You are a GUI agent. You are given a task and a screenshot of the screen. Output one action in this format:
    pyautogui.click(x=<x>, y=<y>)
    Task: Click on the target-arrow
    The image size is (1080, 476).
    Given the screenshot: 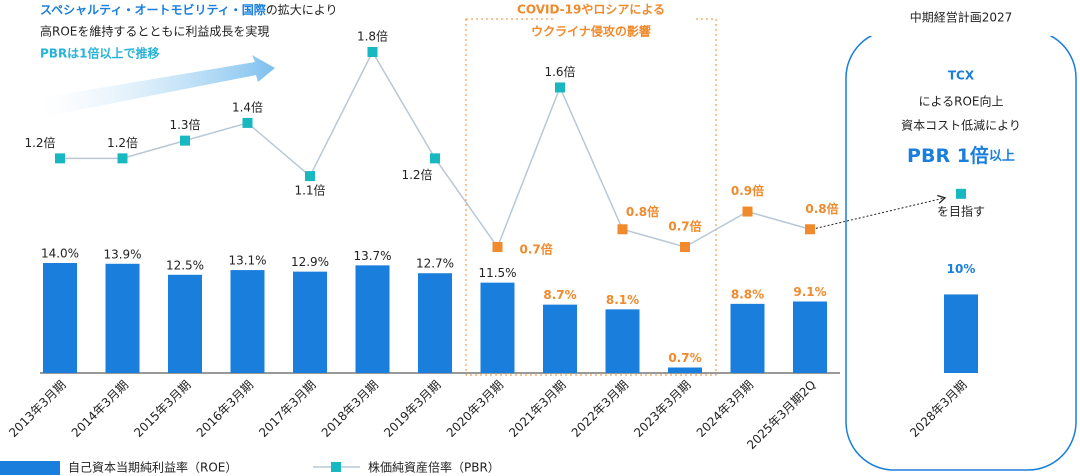 What is the action you would take?
    pyautogui.click(x=879, y=212)
    